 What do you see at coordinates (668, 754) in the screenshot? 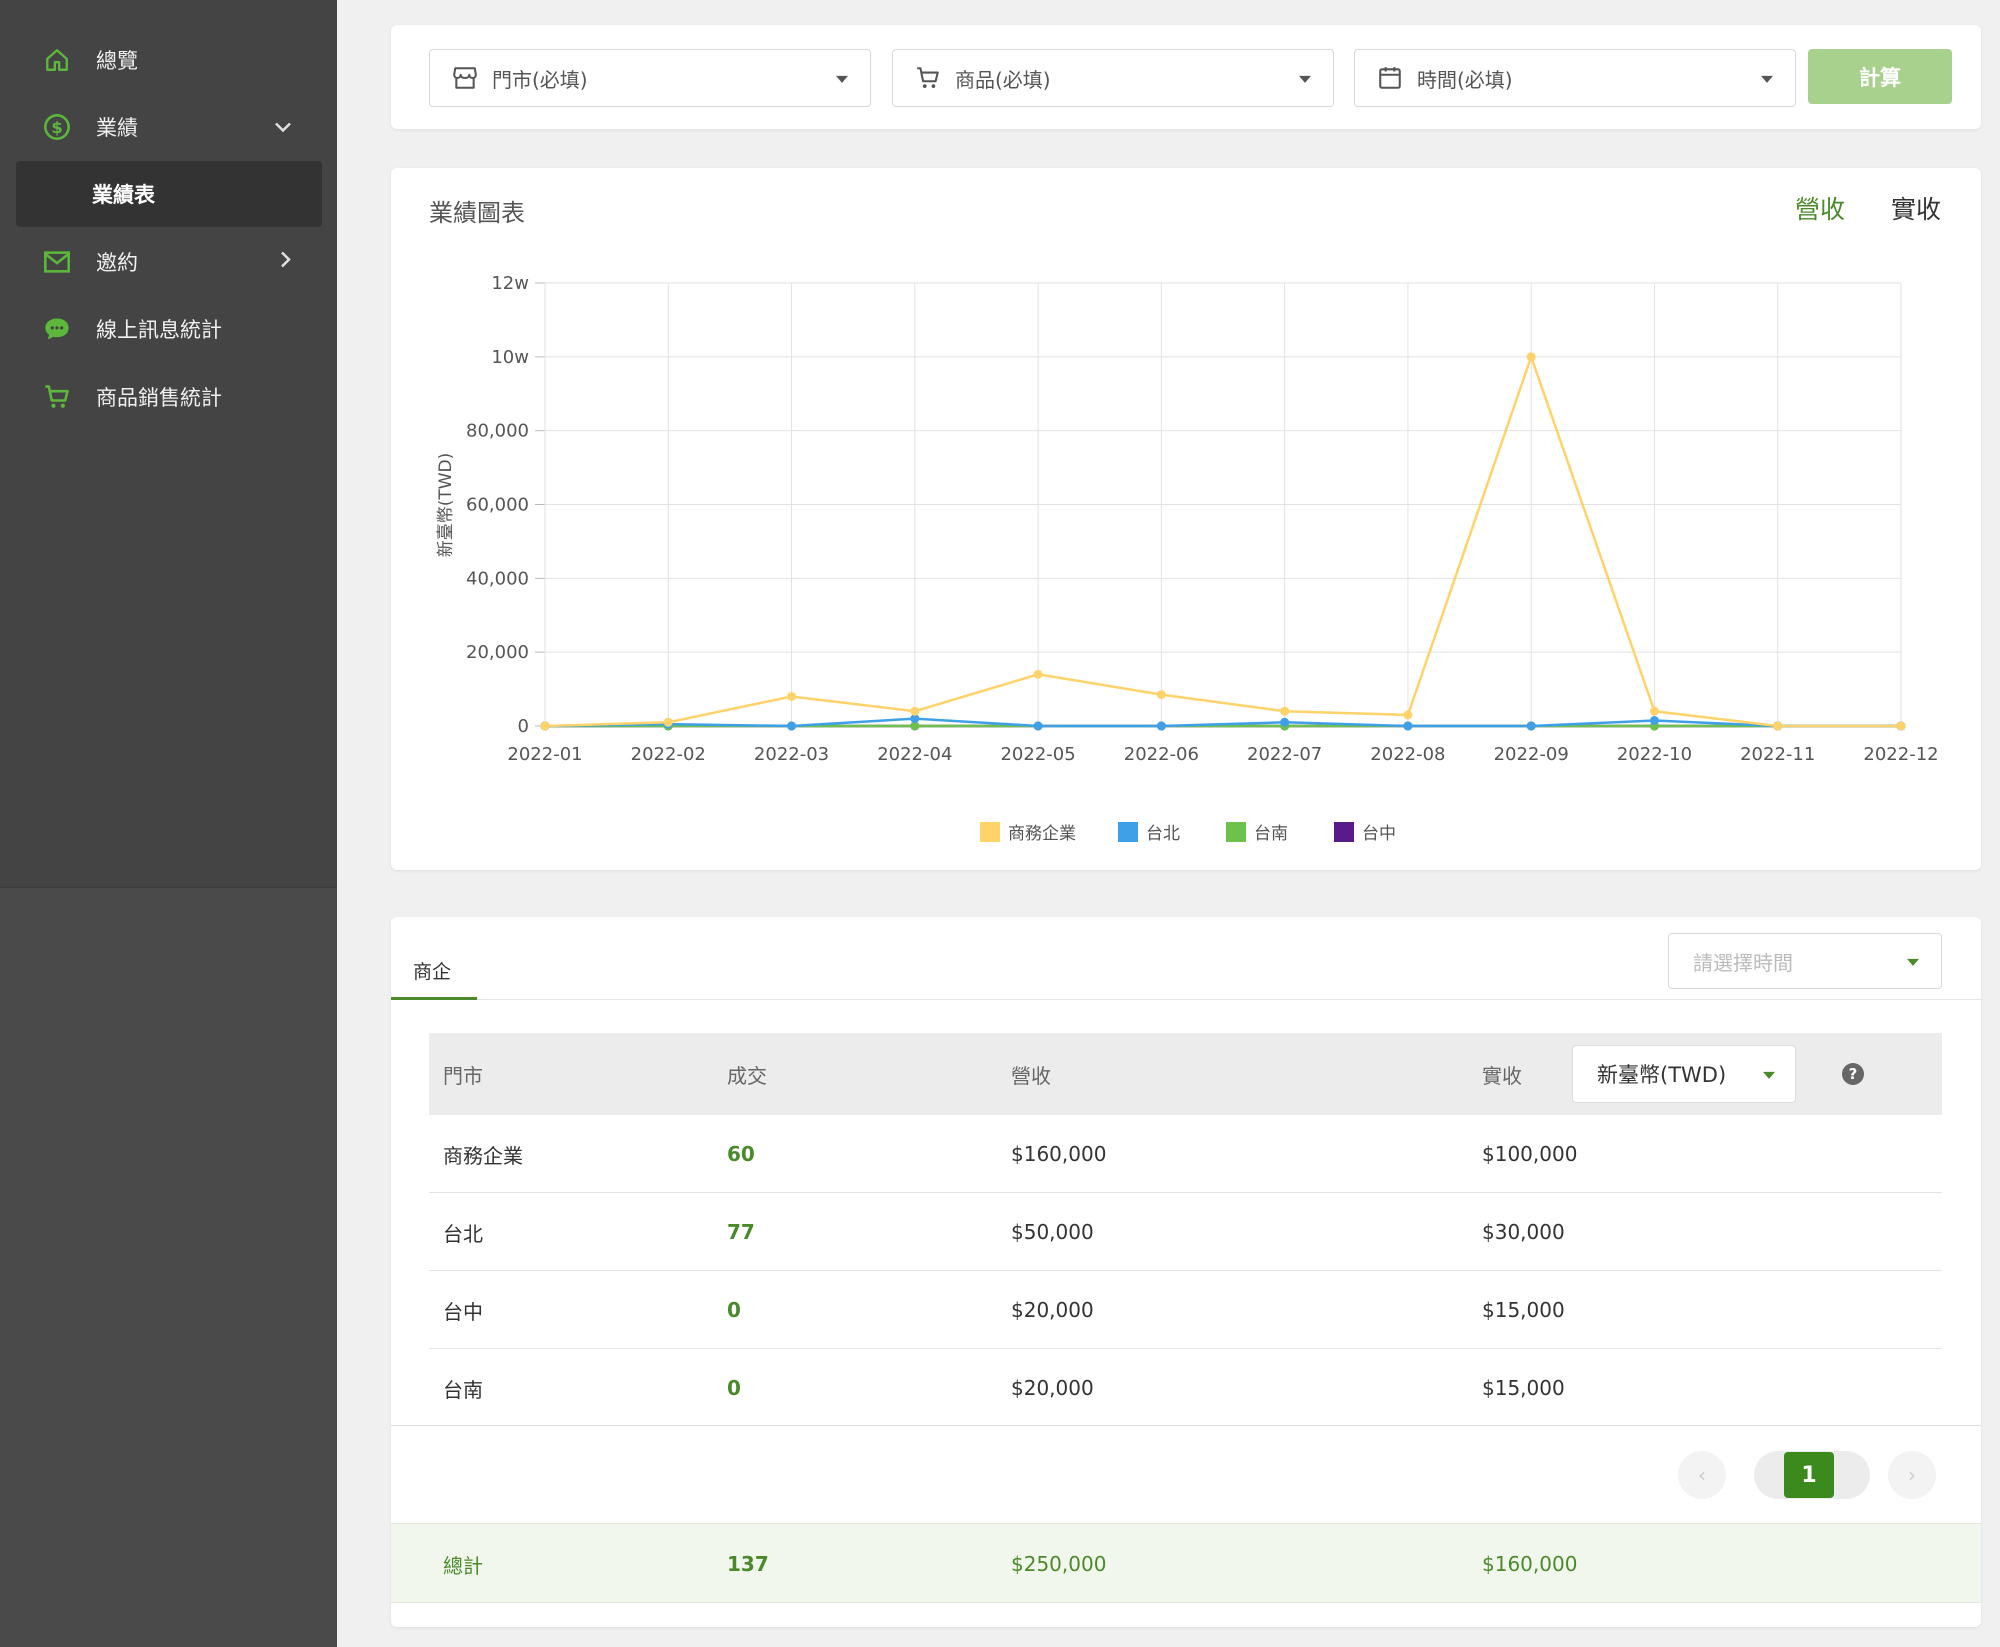
I see `x-tick-label: 2022-02` at bounding box center [668, 754].